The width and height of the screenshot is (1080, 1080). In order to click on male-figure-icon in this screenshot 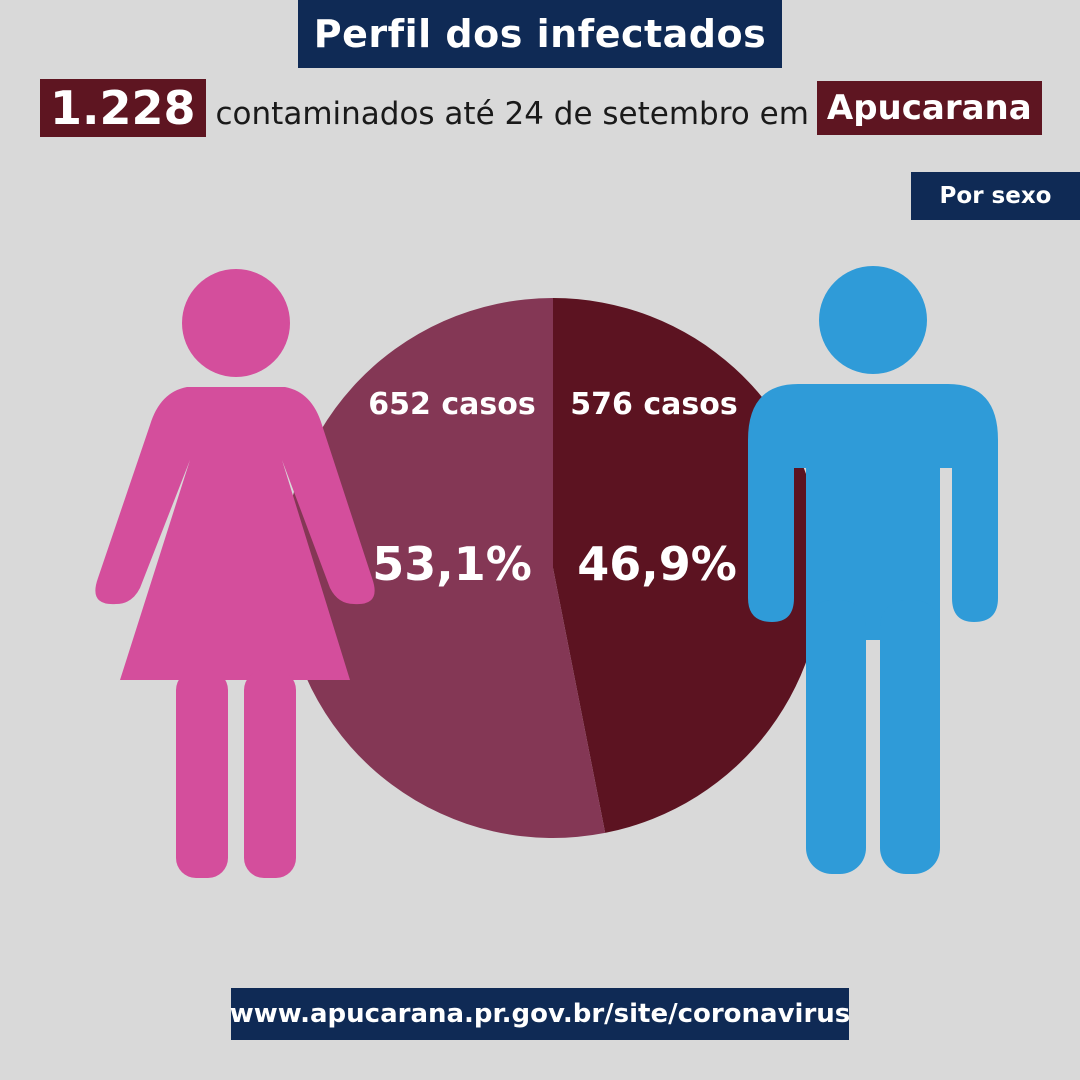, I will do `click(873, 570)`.